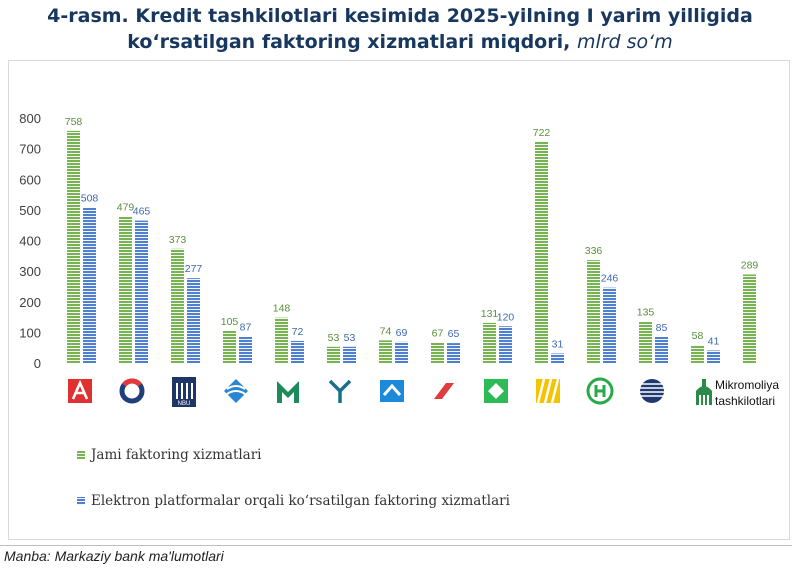  I want to click on bank-logo-star-icon, so click(340, 391).